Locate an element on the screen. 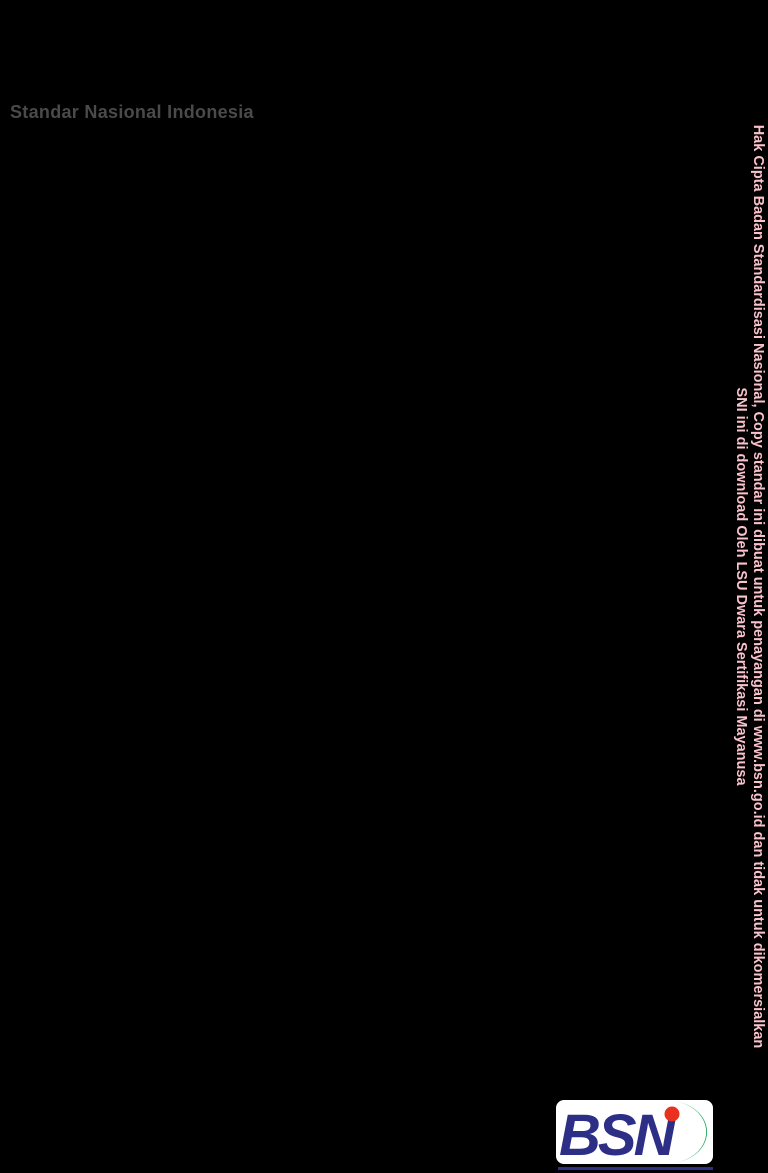  bsn-logo-text: BSN is located at coordinates (618, 1133).